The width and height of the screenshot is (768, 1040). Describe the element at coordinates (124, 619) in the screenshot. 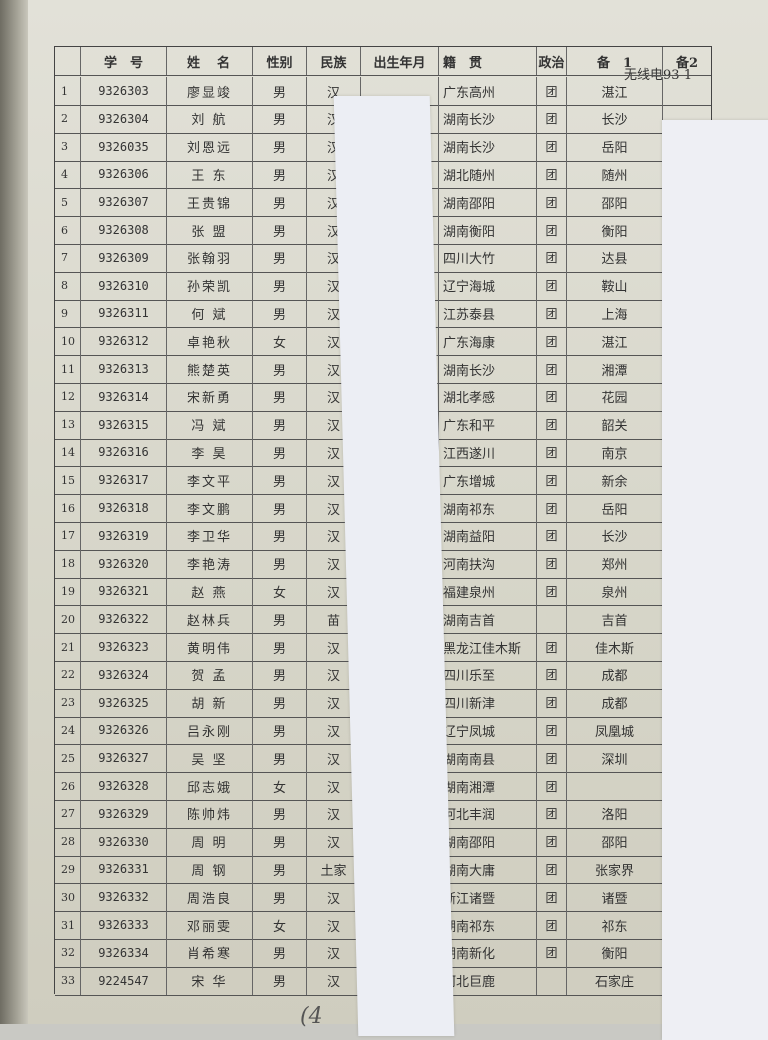

I see `student-id-cell: 9326322` at that location.